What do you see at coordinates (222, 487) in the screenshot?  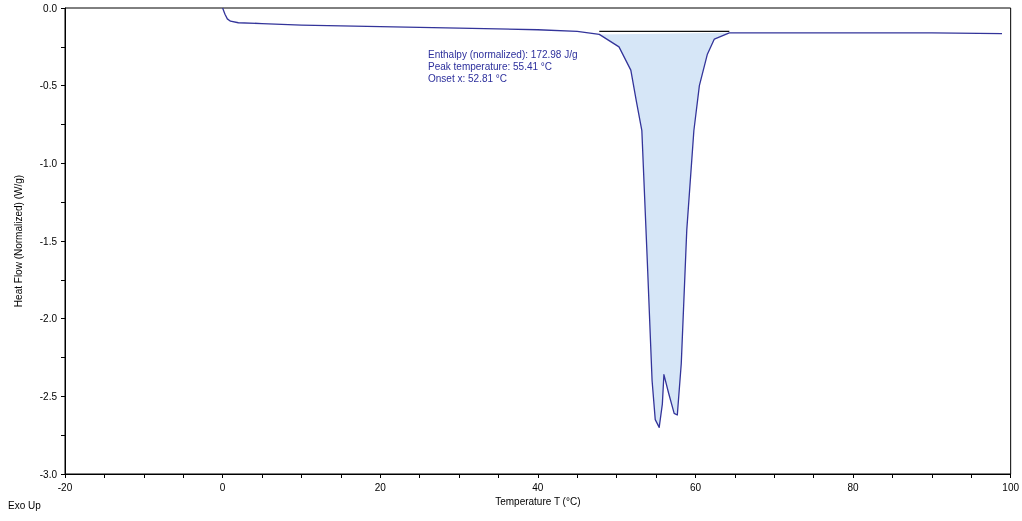 I see `x-tick-label: 0` at bounding box center [222, 487].